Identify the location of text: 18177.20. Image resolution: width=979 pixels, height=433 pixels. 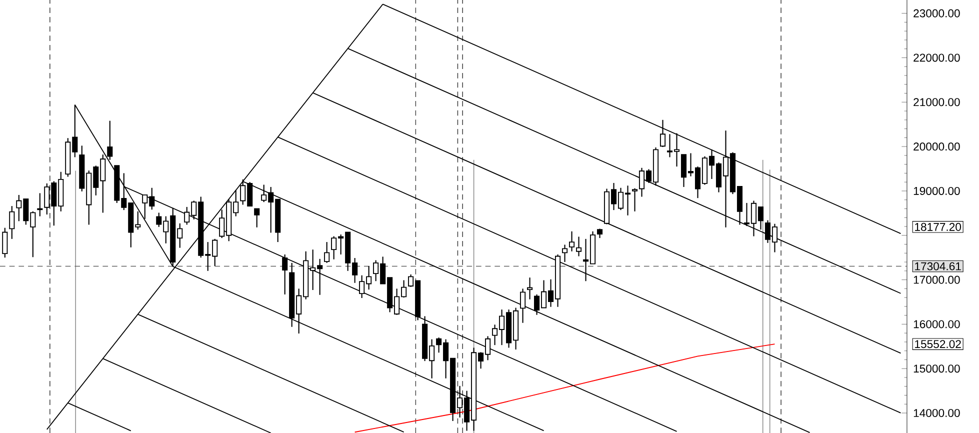
(938, 226).